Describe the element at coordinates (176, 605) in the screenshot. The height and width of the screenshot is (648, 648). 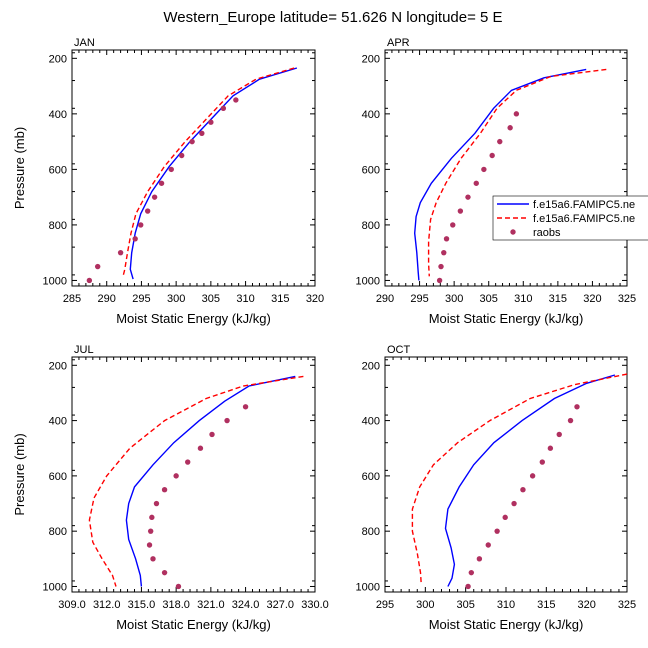
I see `x-tick-label: 318.0` at that location.